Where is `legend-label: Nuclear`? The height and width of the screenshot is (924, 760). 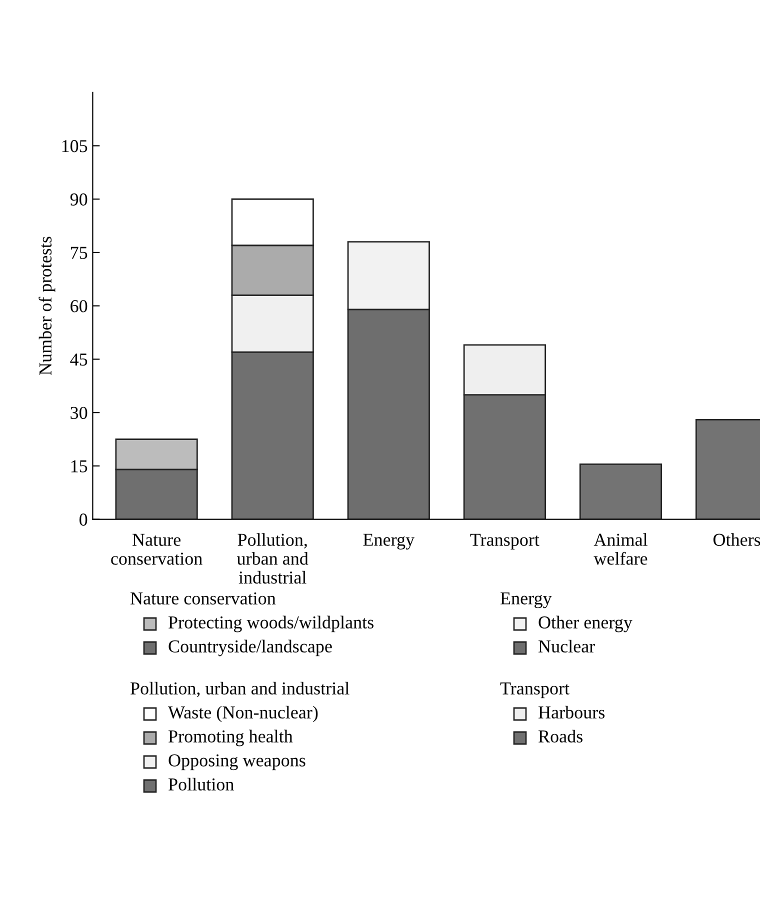
legend-label: Nuclear is located at coordinates (566, 646).